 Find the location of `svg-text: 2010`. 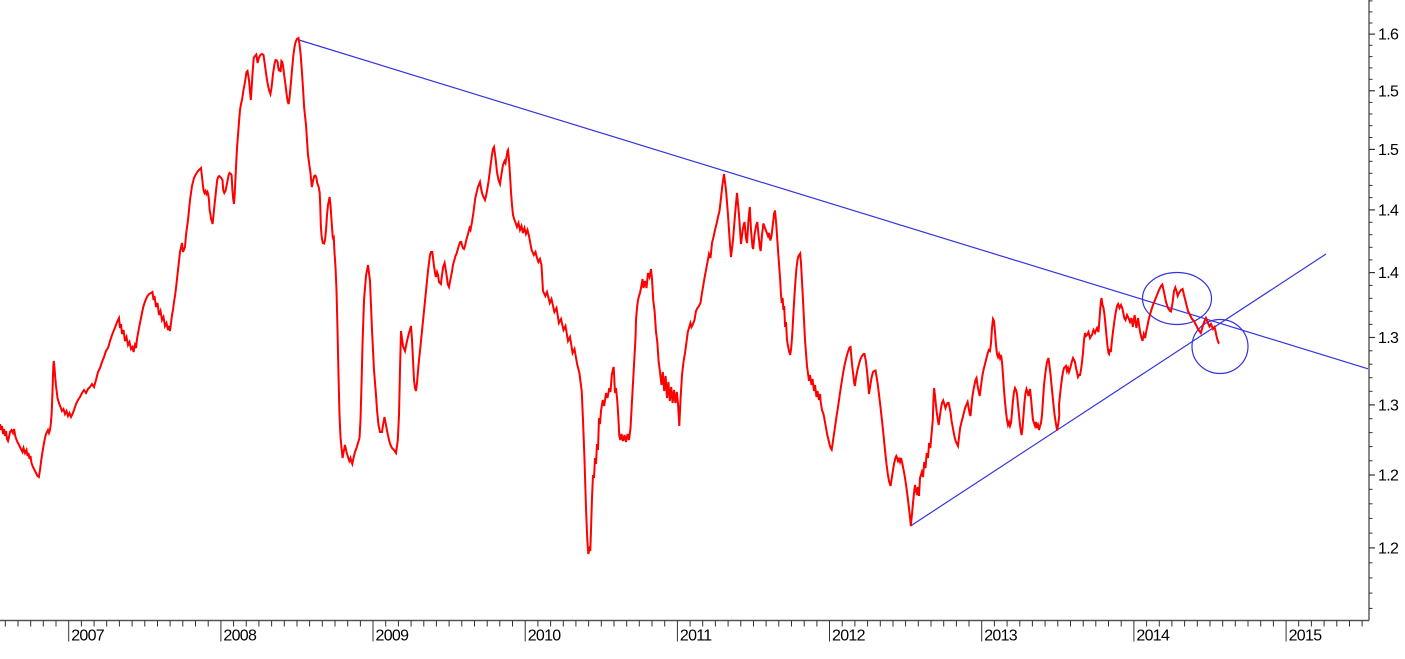

svg-text: 2010 is located at coordinates (545, 636).